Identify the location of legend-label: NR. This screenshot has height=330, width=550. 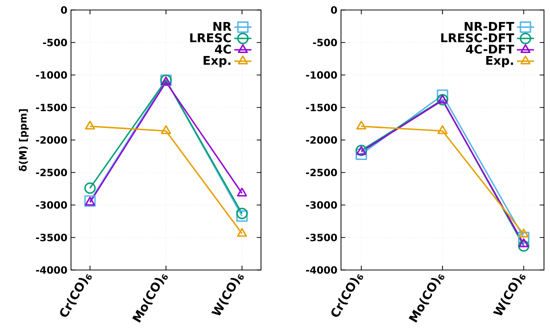
(222, 26).